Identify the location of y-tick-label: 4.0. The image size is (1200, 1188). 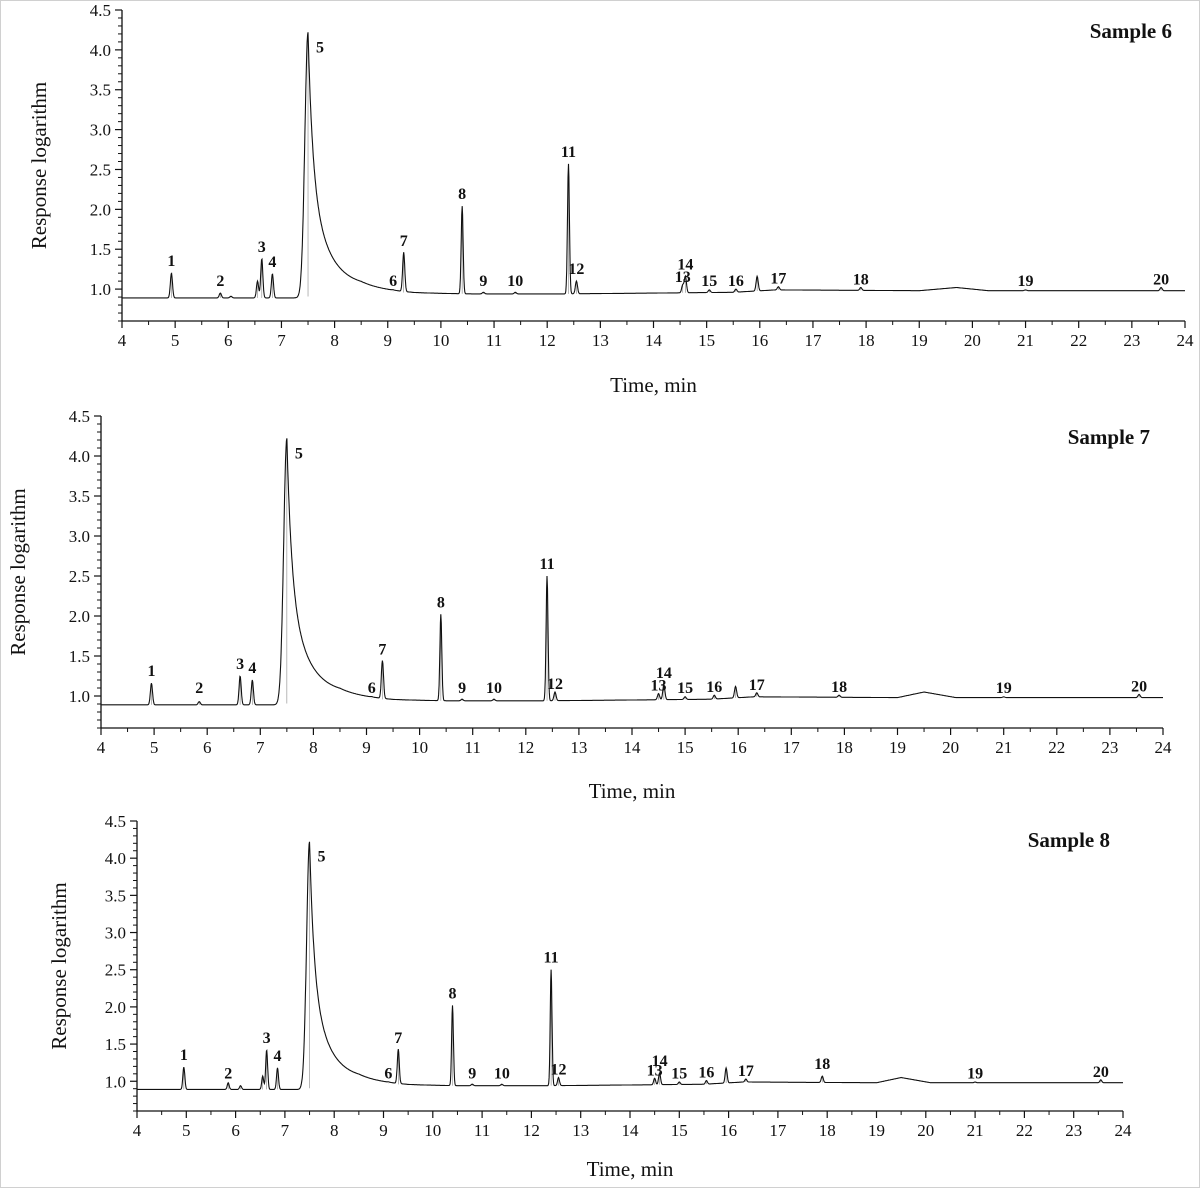
(100, 50).